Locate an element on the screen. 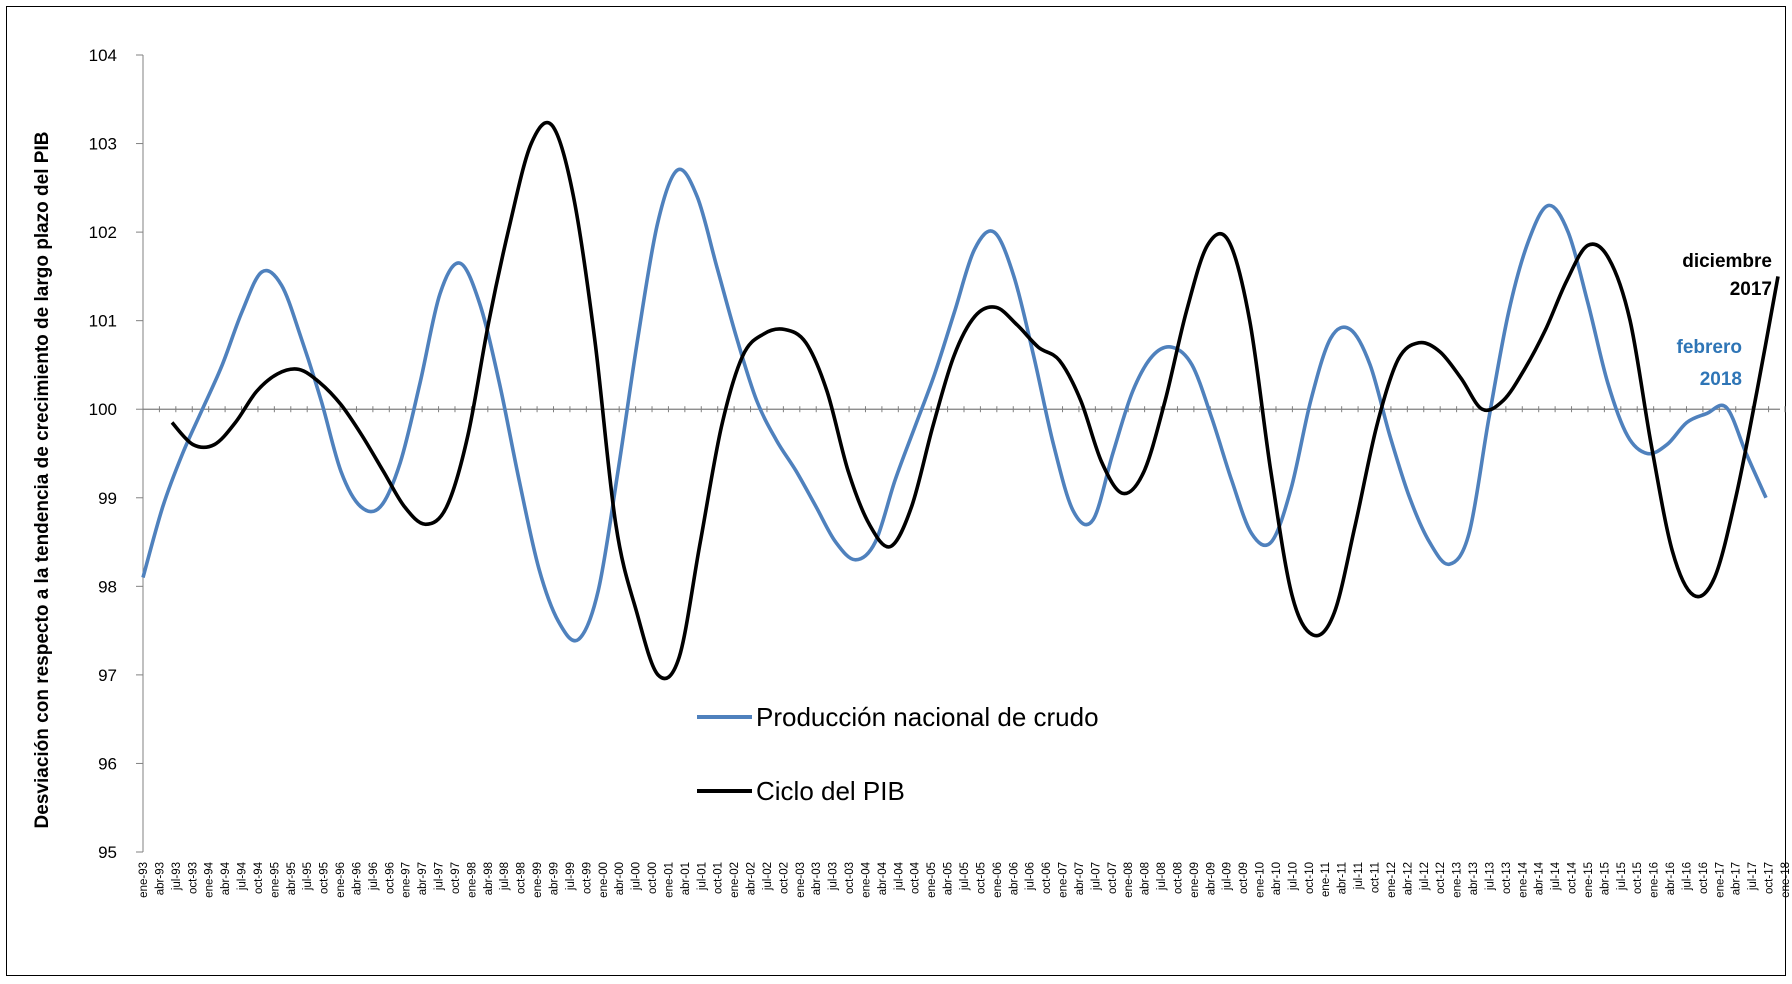  x-tick-label: ene-00 is located at coordinates (604, 880).